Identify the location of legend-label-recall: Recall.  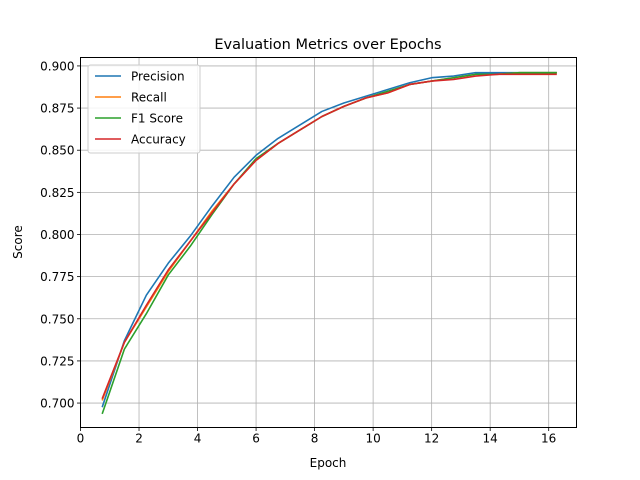
(149, 98).